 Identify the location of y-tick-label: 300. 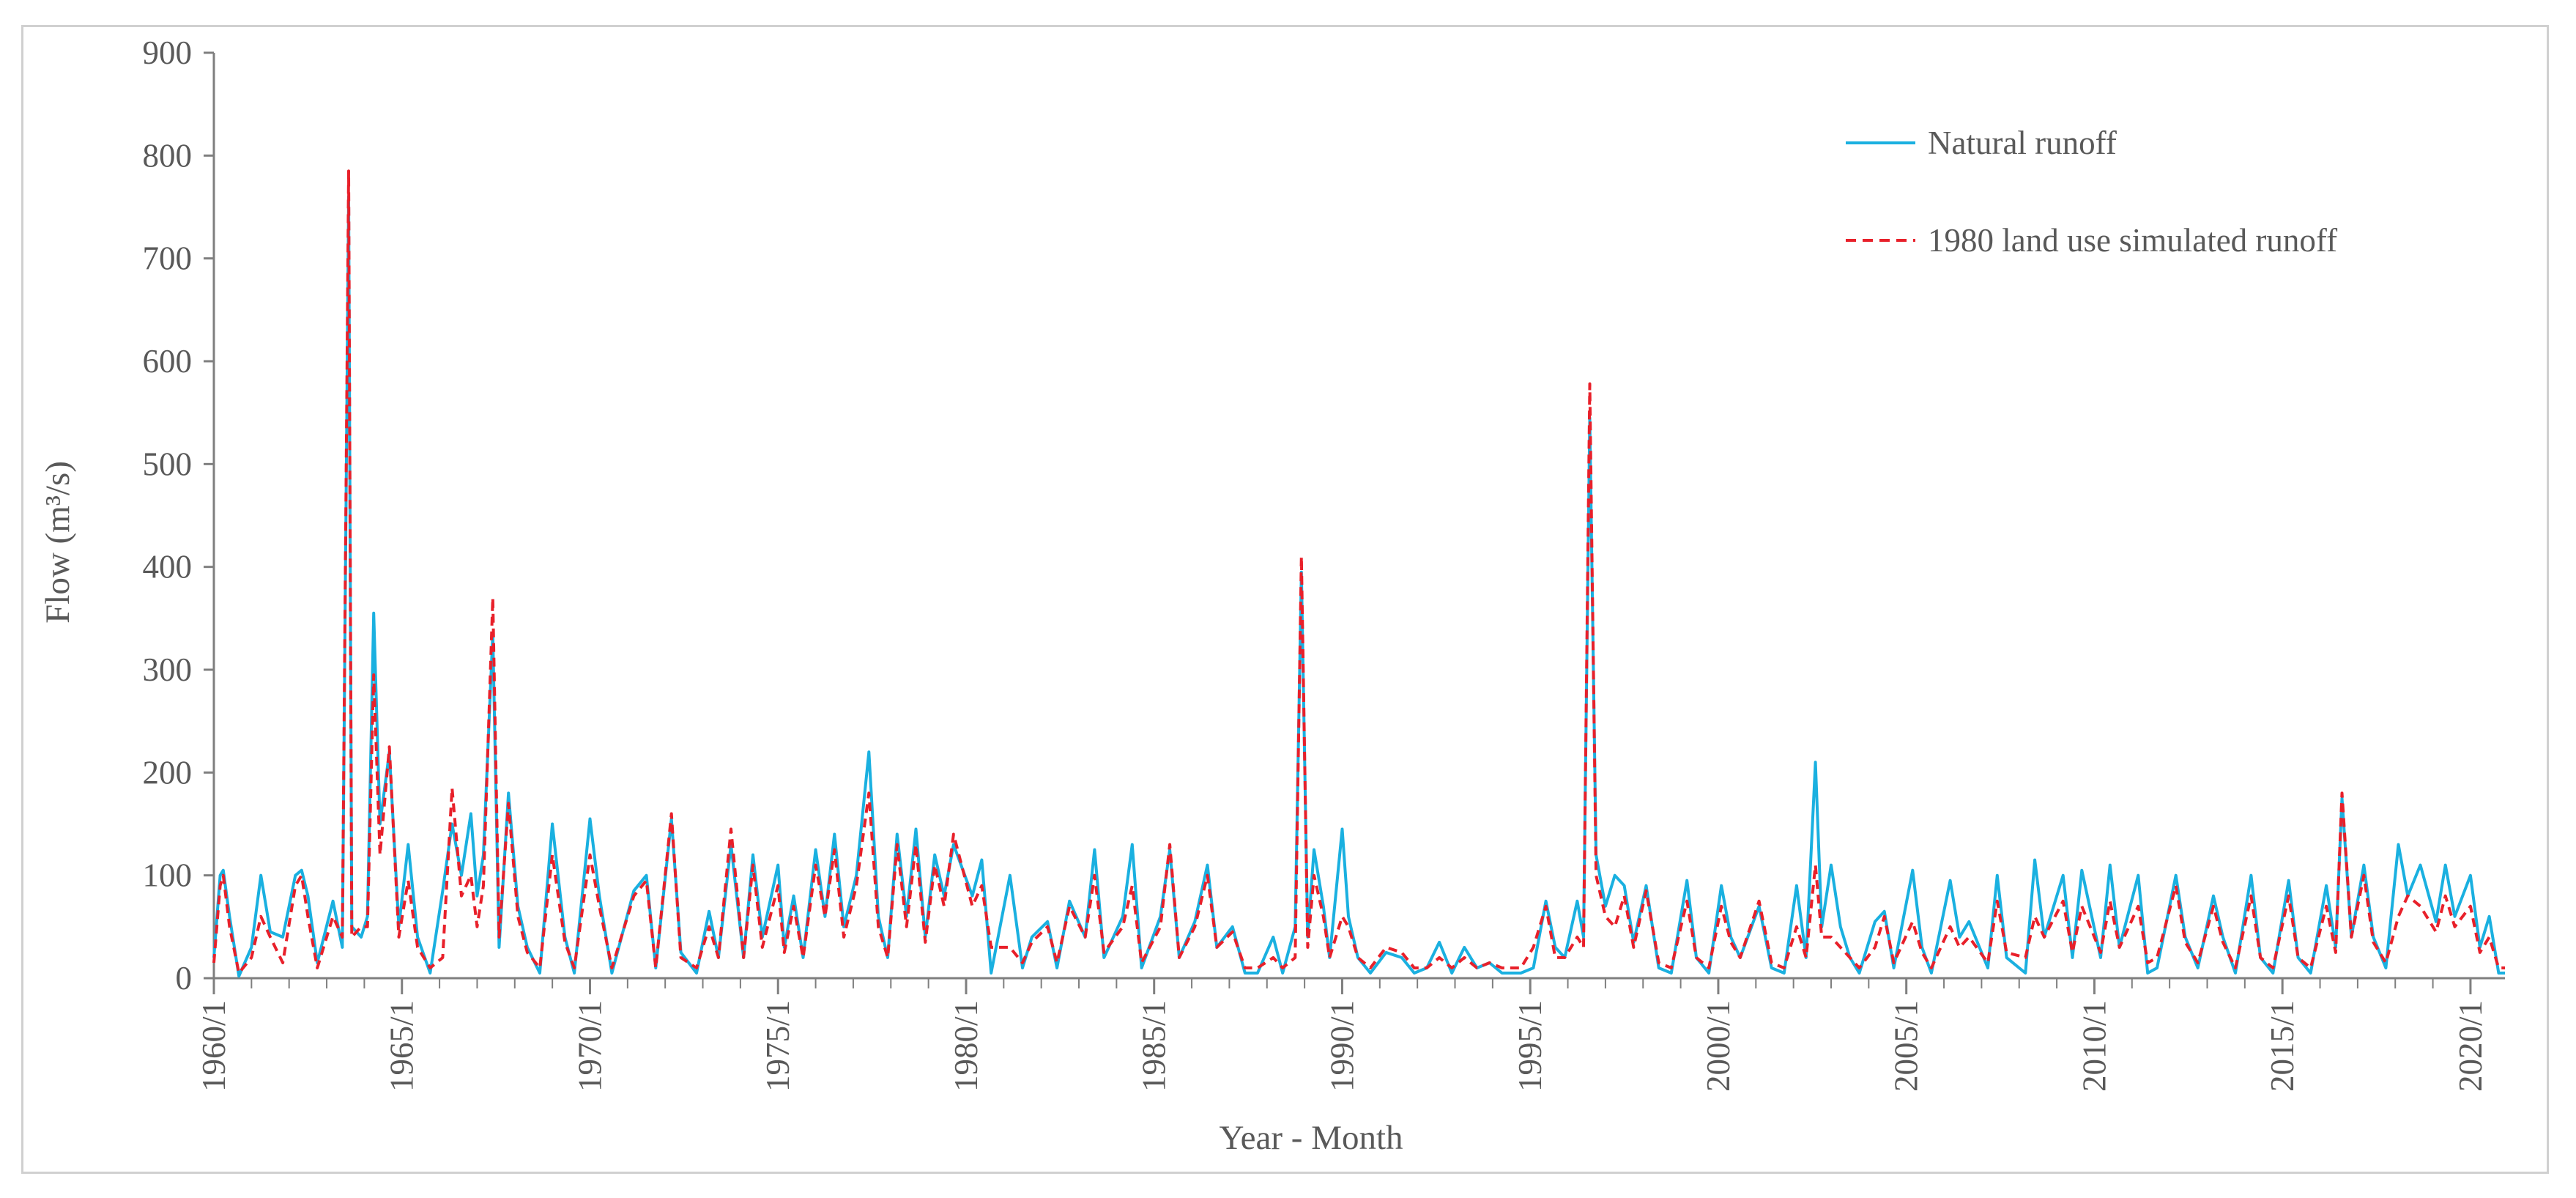
(168, 669).